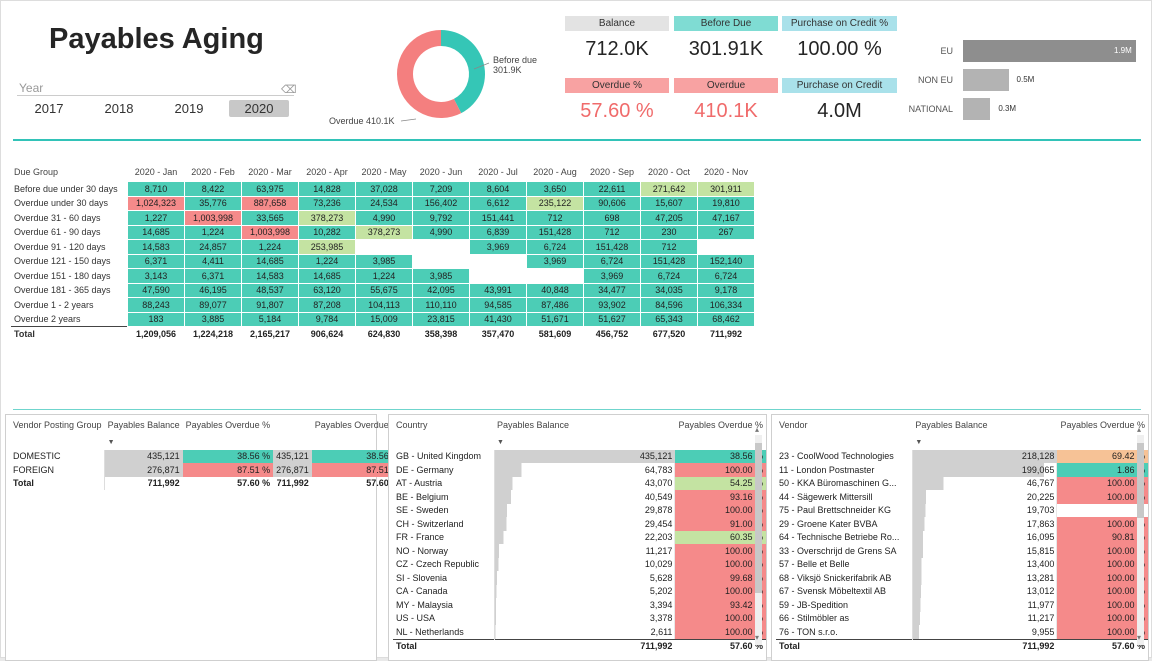 The width and height of the screenshot is (1152, 661). Describe the element at coordinates (270, 171) in the screenshot. I see `matrix-column-header: 2020 - Mar` at that location.